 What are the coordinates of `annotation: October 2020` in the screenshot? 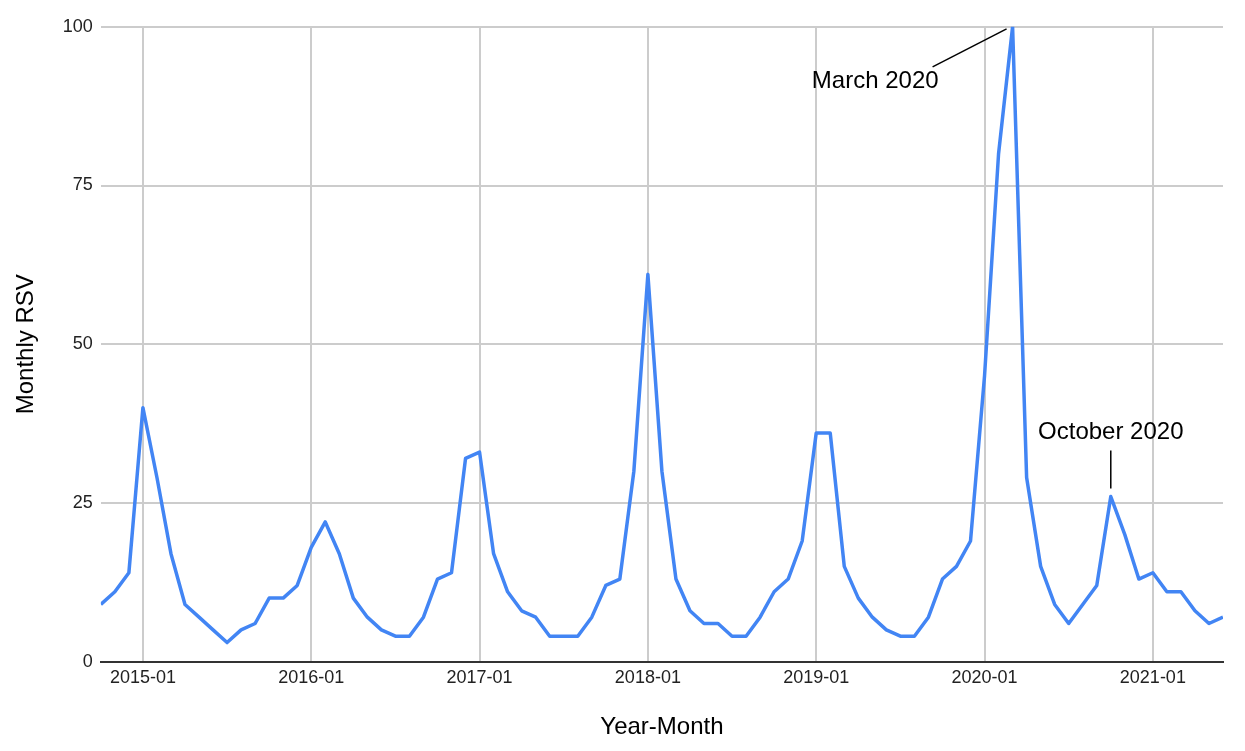 It's located at (1111, 431).